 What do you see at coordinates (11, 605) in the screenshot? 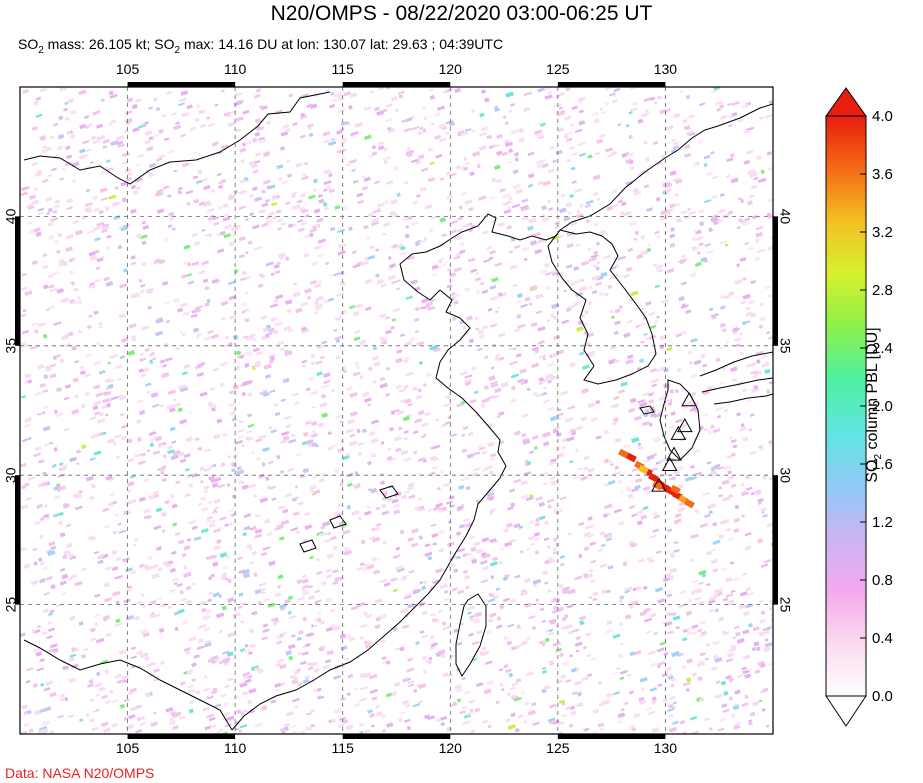
I see `lat-tick-label-left: 25` at bounding box center [11, 605].